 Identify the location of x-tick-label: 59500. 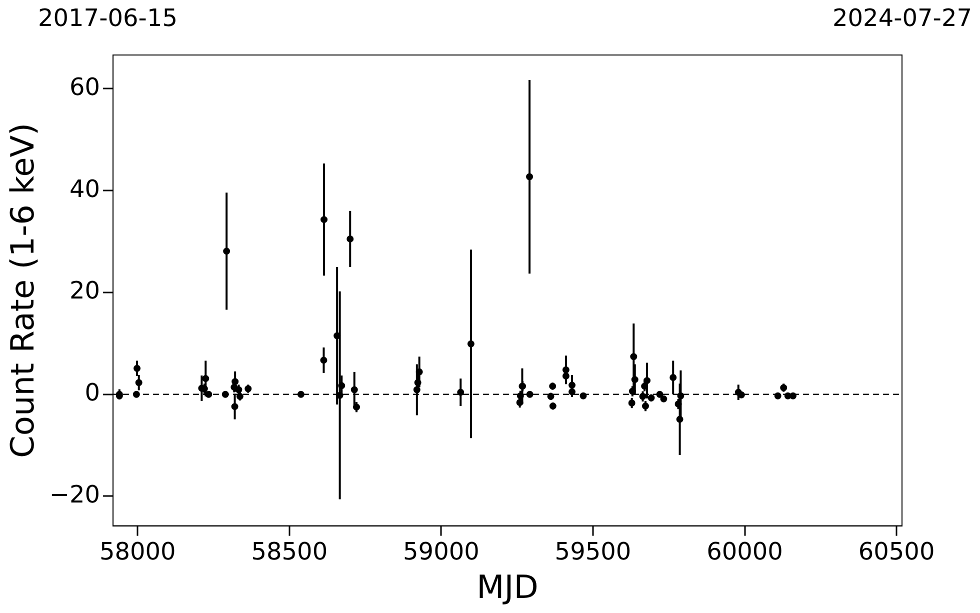
(593, 551).